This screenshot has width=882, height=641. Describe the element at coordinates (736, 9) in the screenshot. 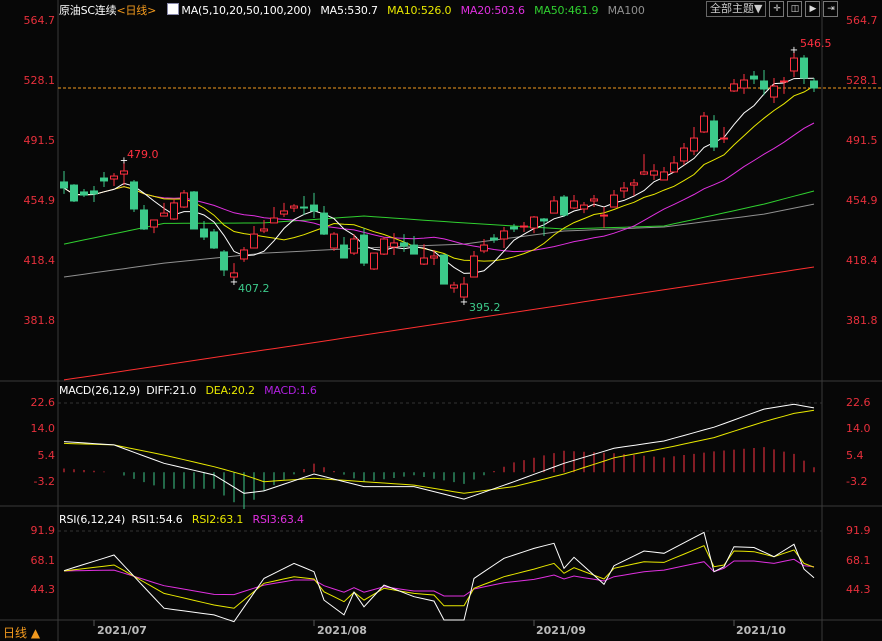

I see `theme-dropdown: 全部主题▼` at that location.